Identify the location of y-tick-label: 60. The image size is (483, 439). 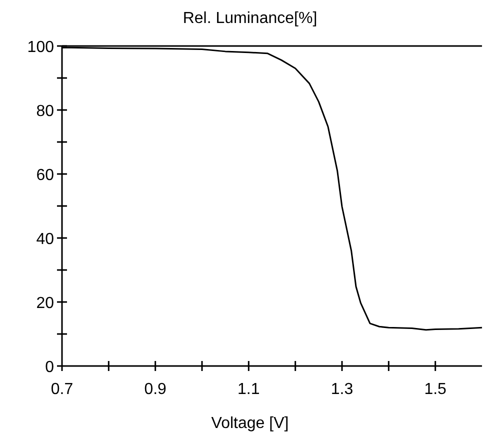
(45, 175).